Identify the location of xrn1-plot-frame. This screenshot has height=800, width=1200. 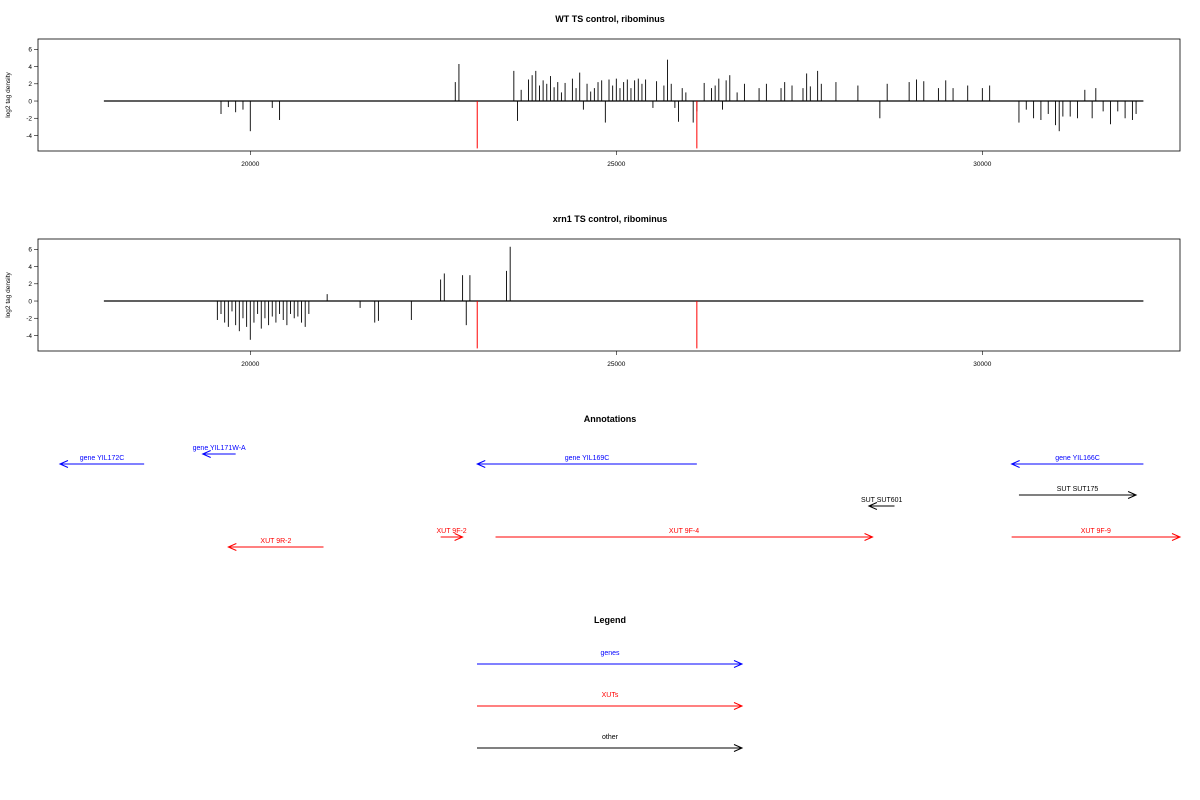
(609, 295).